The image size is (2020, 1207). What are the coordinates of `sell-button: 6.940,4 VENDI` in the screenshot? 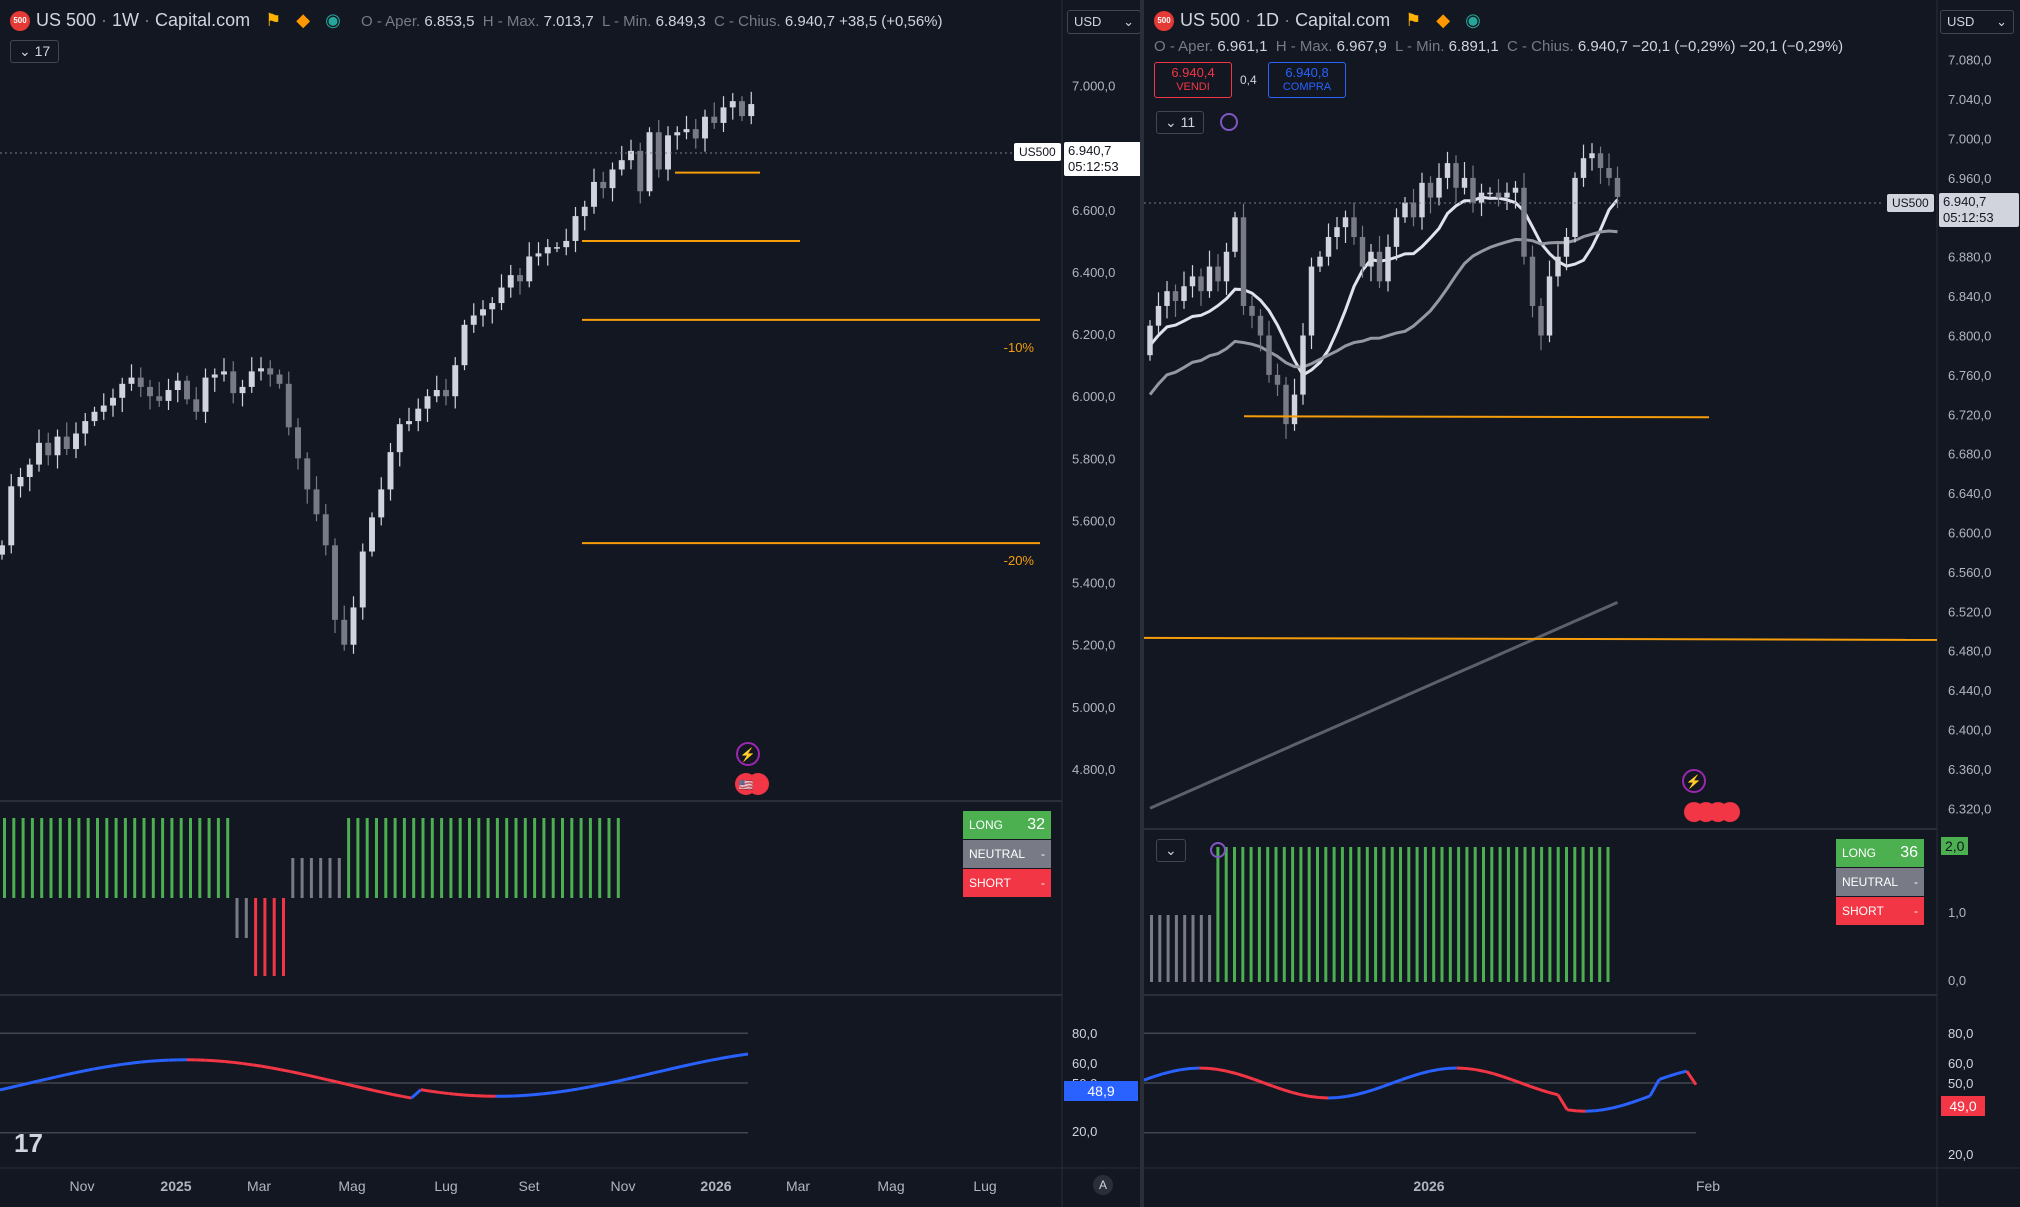 It's located at (1193, 80).